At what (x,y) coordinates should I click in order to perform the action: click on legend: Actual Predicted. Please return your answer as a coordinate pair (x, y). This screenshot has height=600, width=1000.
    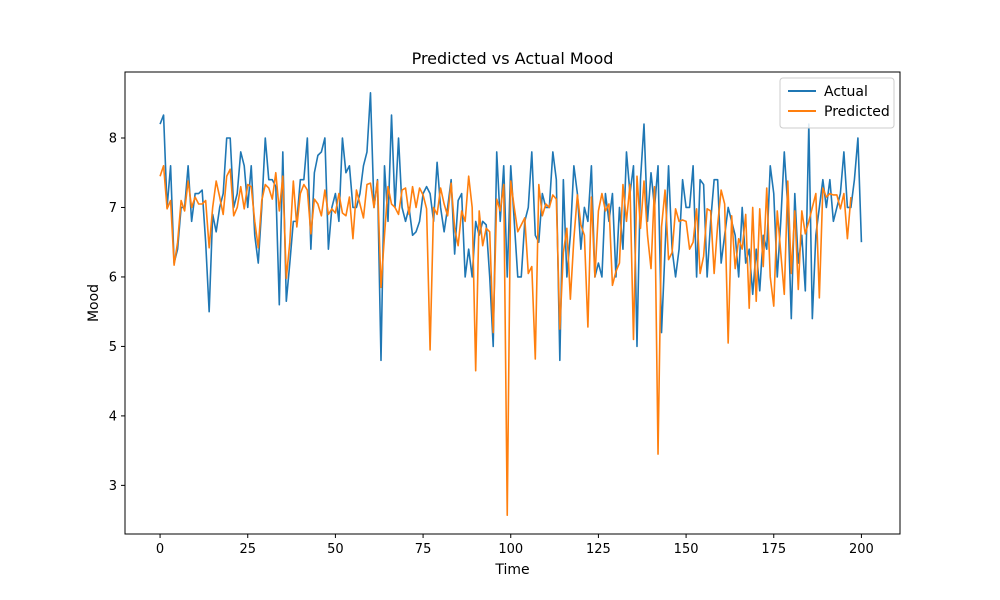
    Looking at the image, I should click on (837, 103).